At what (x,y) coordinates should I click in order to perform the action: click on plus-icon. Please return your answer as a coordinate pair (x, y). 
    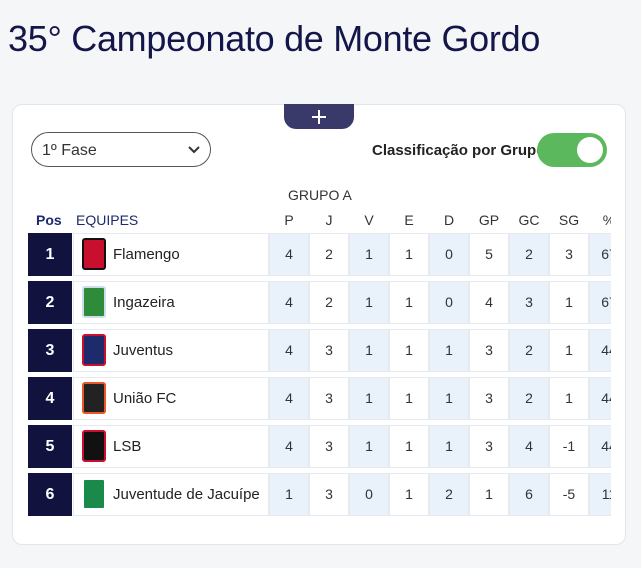
    Looking at the image, I should click on (319, 117).